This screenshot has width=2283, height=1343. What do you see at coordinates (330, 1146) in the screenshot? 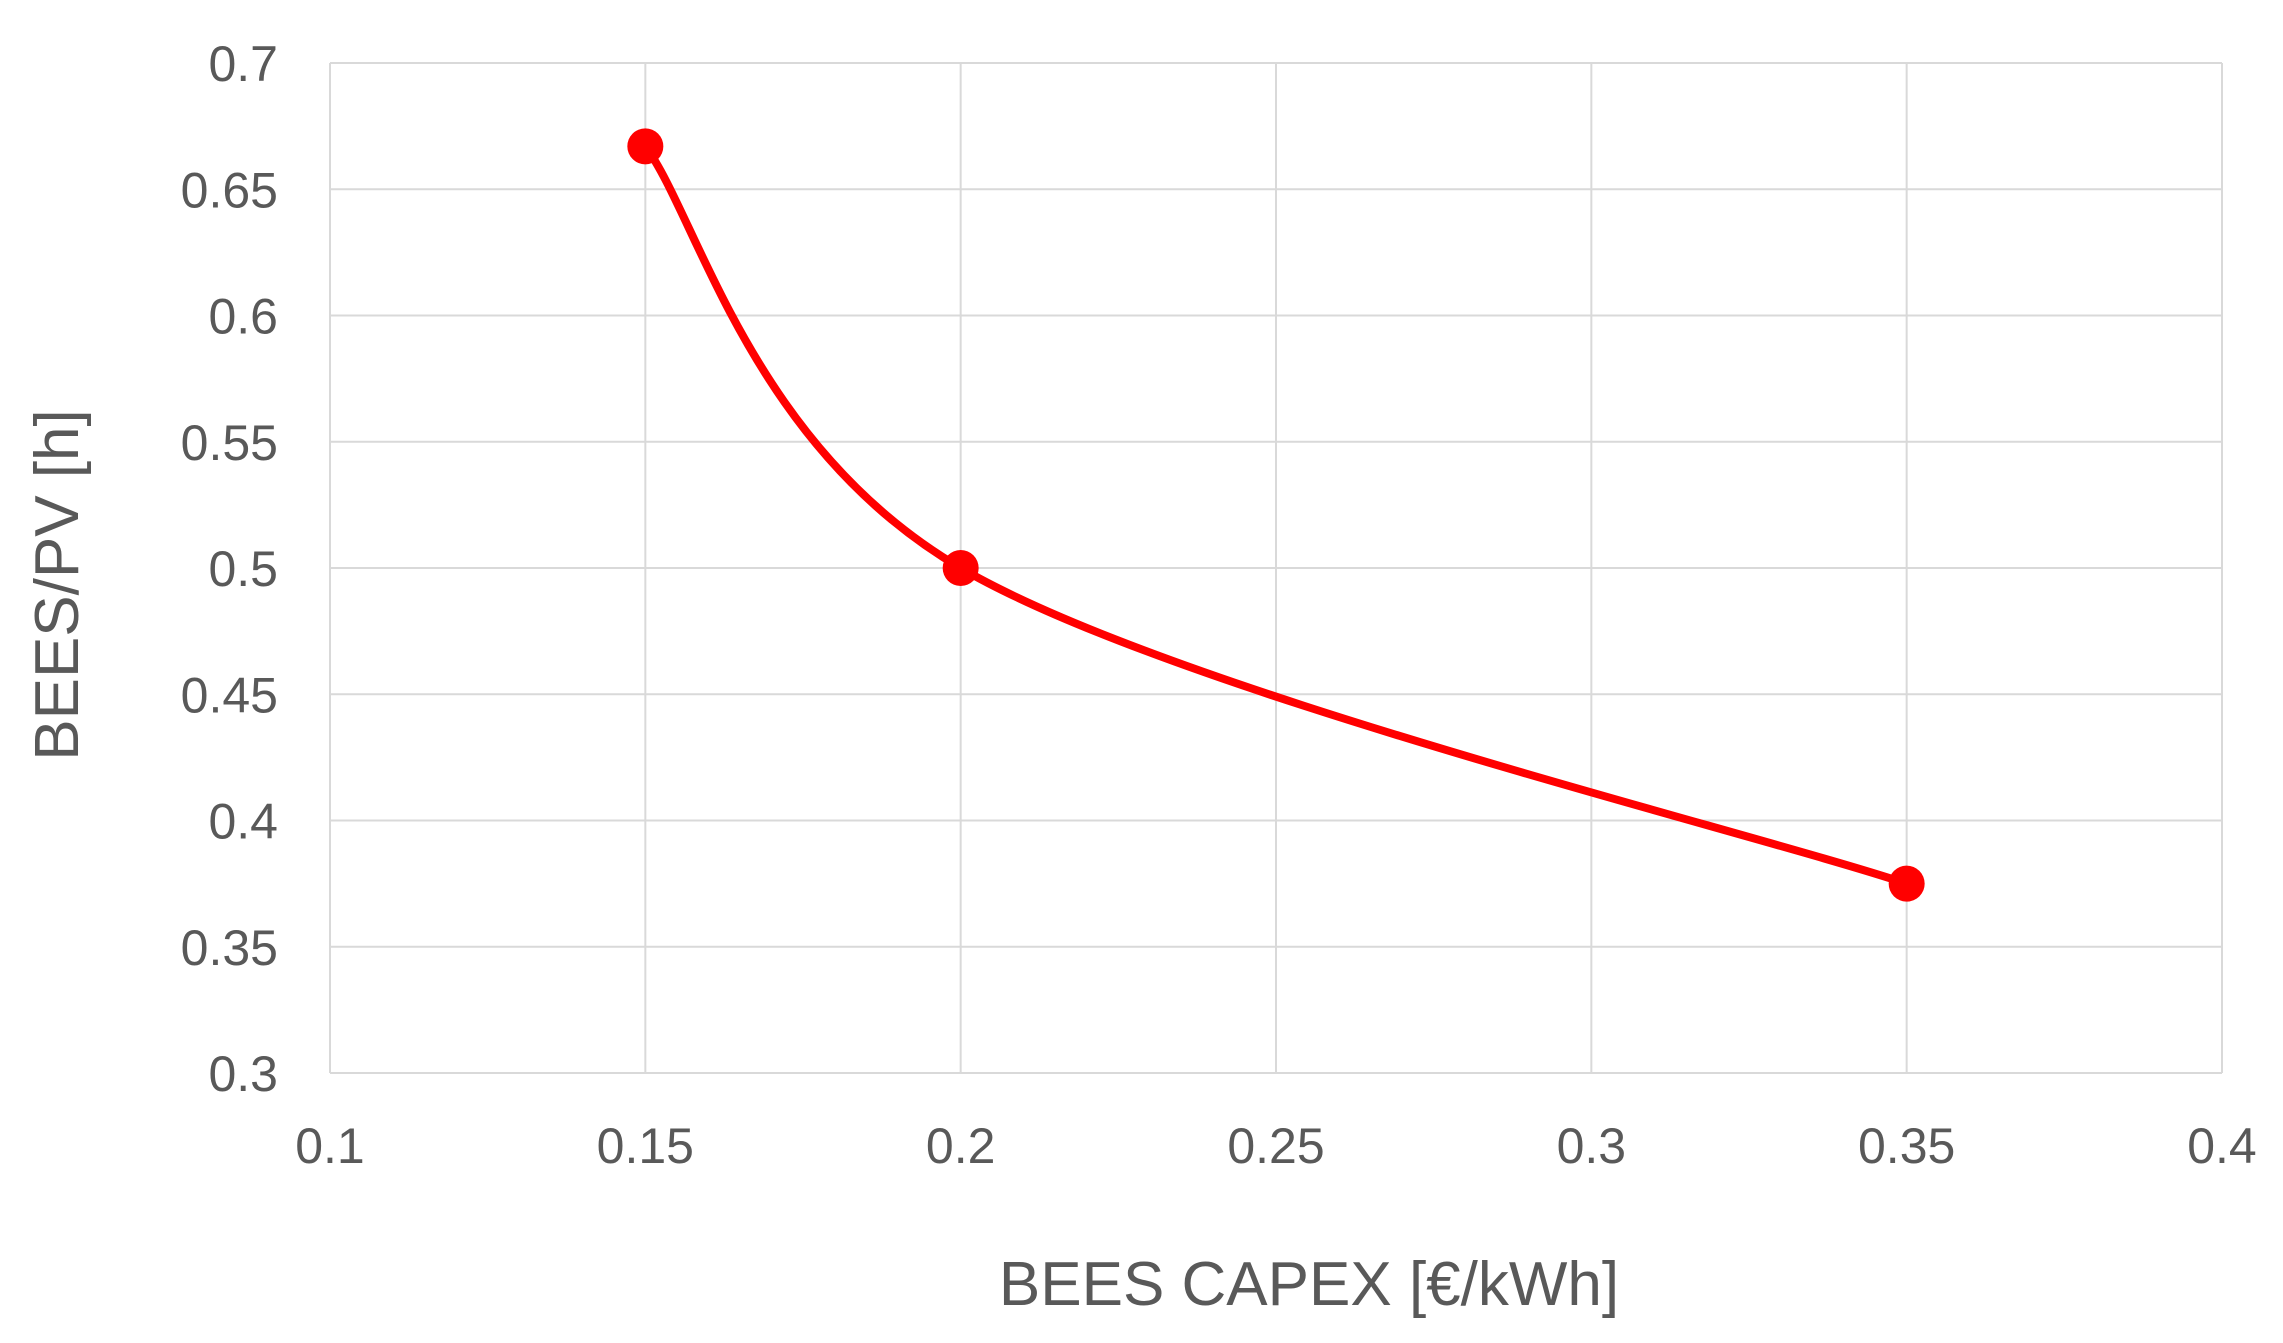
I see `x-tick-label: 0.1` at bounding box center [330, 1146].